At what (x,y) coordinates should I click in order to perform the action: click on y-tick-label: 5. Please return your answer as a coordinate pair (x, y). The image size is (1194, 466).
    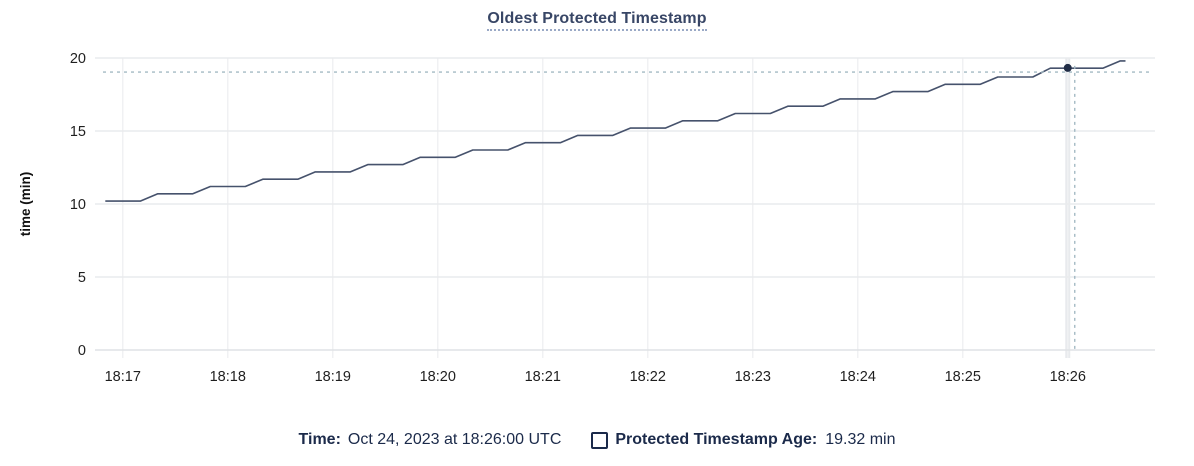
    Looking at the image, I should click on (82, 278).